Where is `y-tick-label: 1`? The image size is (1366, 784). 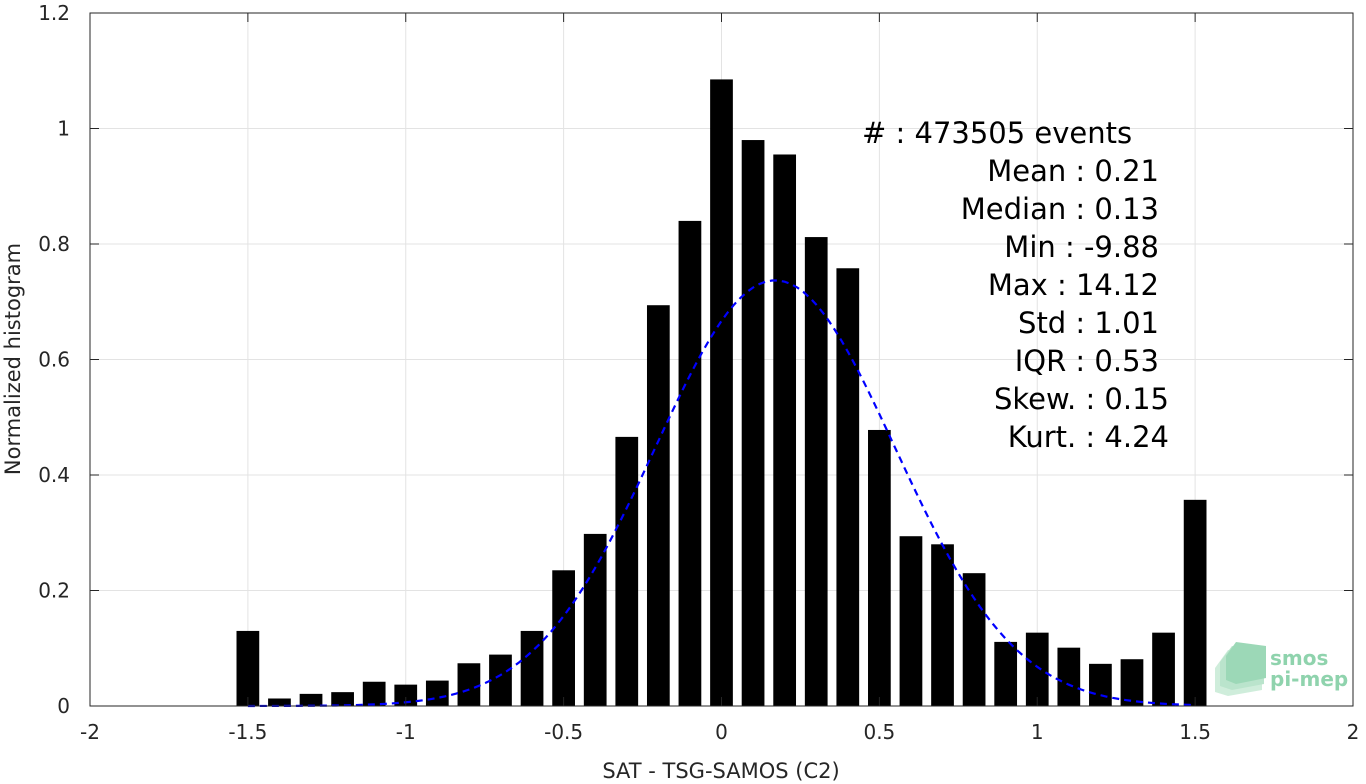 y-tick-label: 1 is located at coordinates (63, 129).